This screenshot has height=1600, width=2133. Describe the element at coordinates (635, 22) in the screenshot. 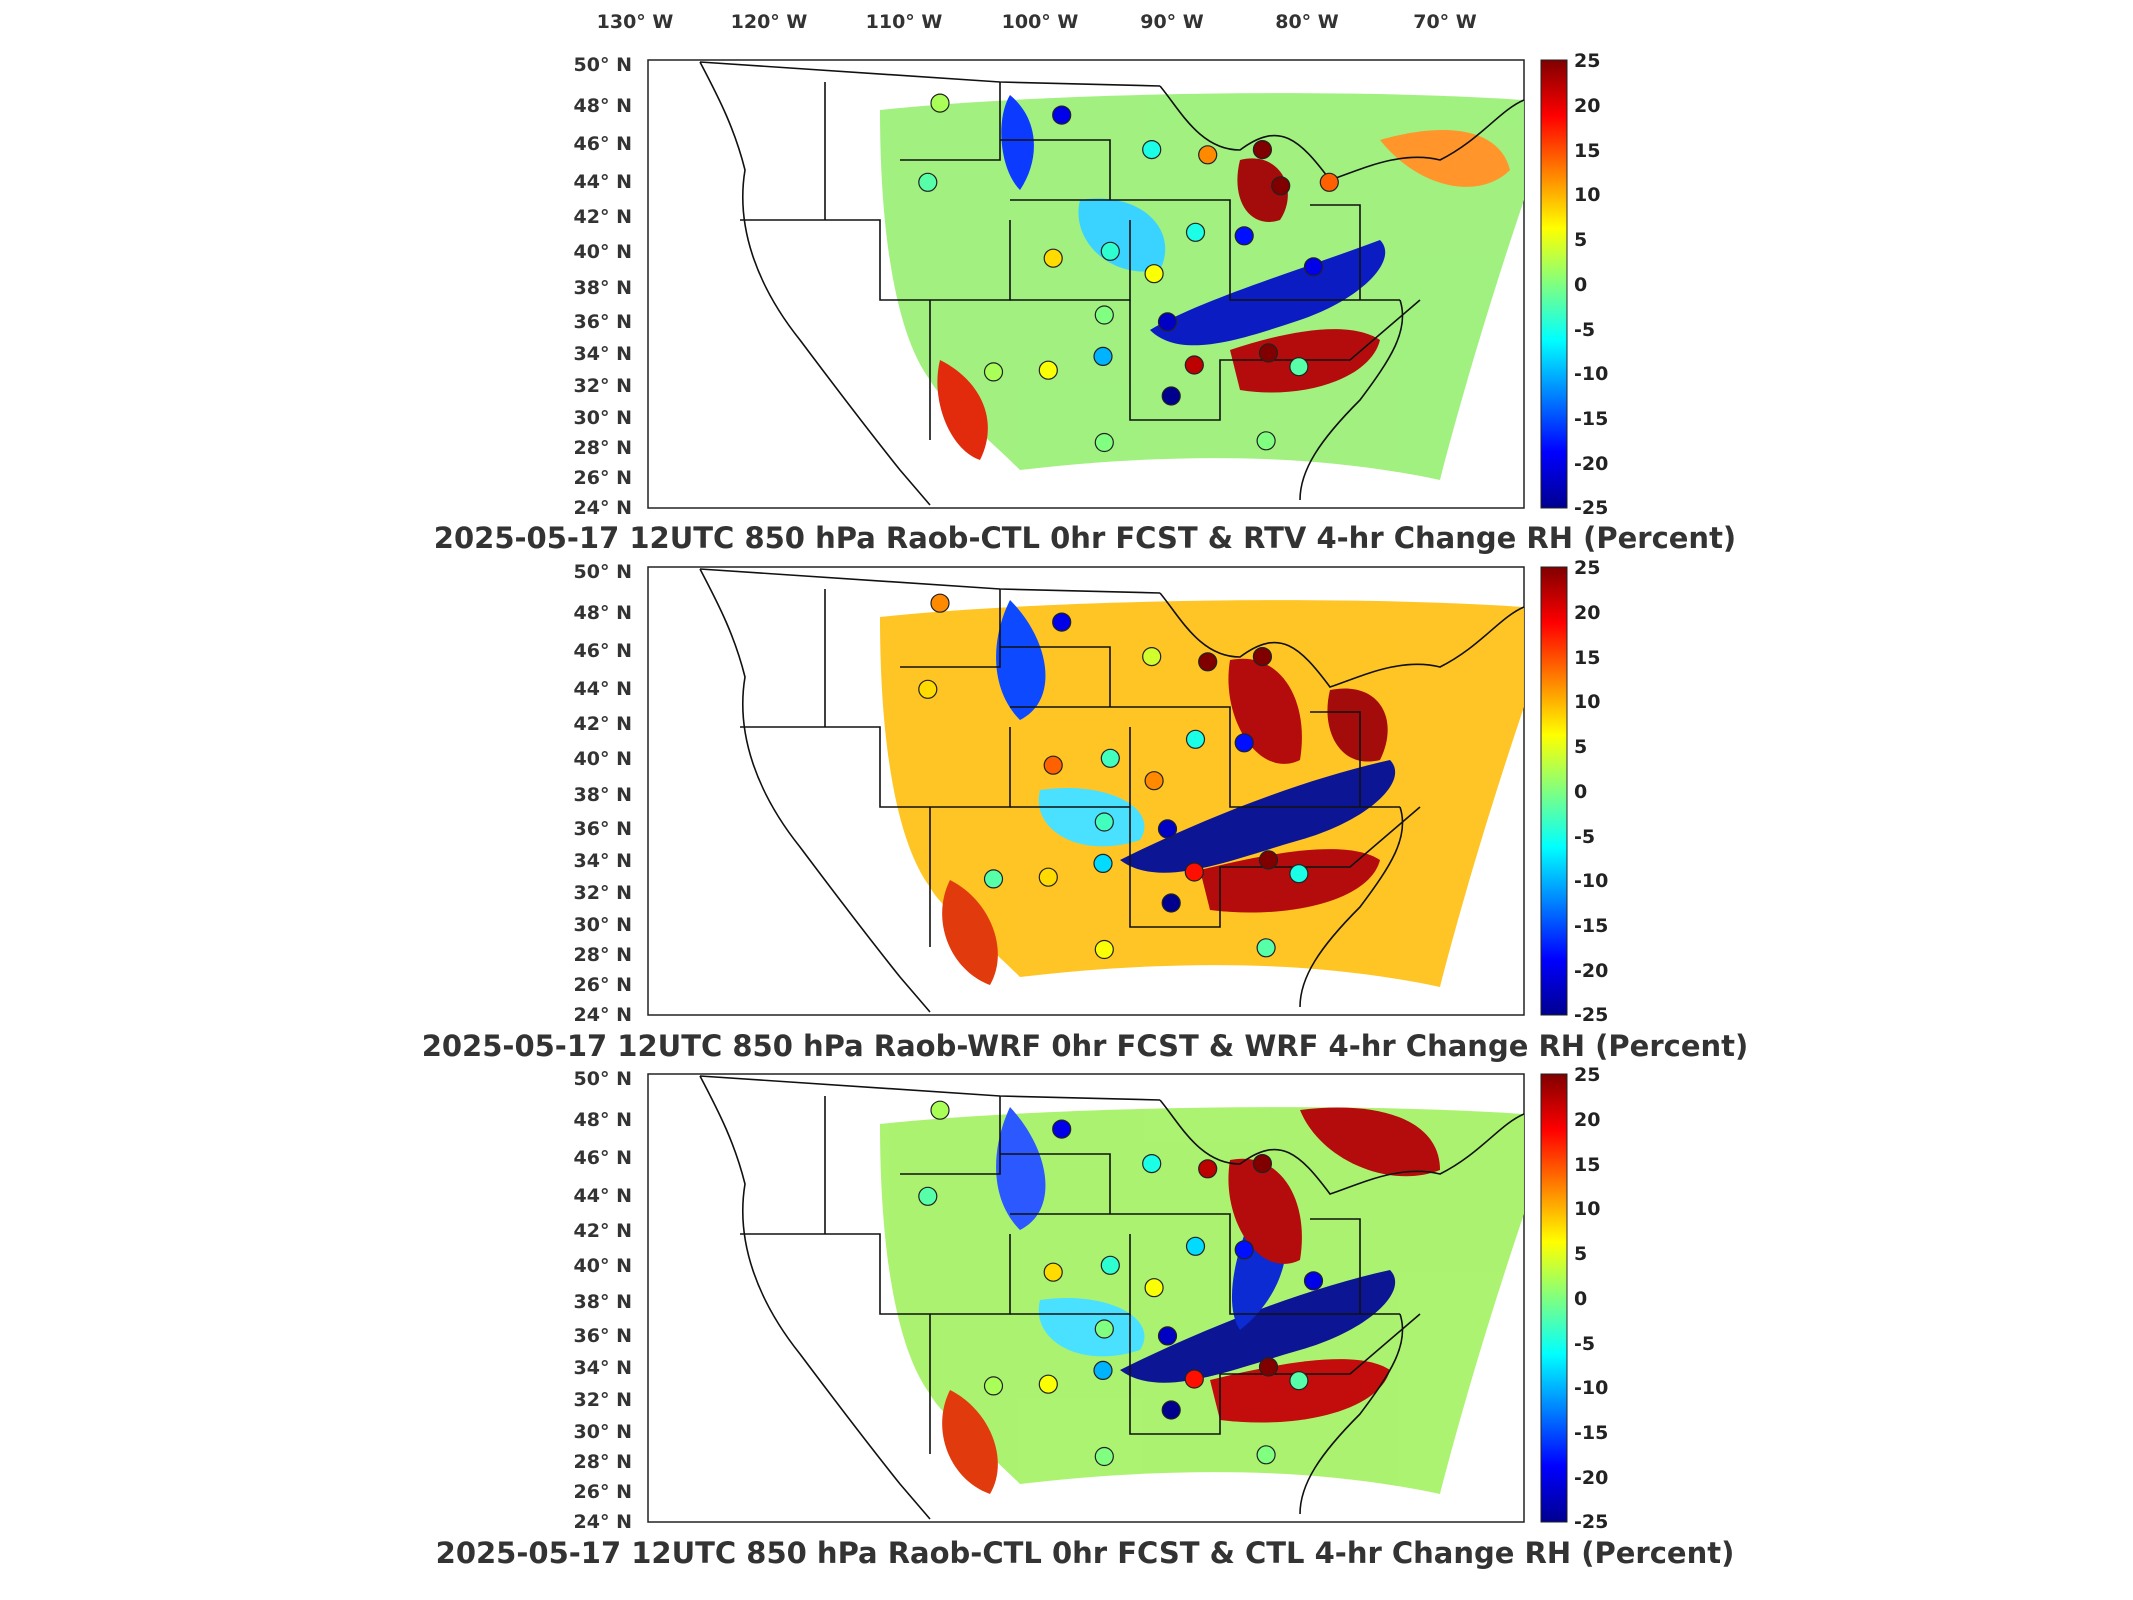

I see `lon-label: 130° W` at that location.